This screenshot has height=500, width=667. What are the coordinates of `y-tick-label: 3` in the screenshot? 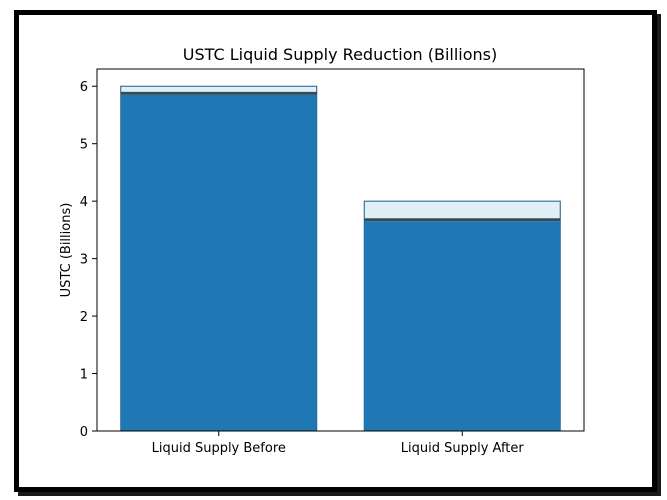 It's located at (84, 260).